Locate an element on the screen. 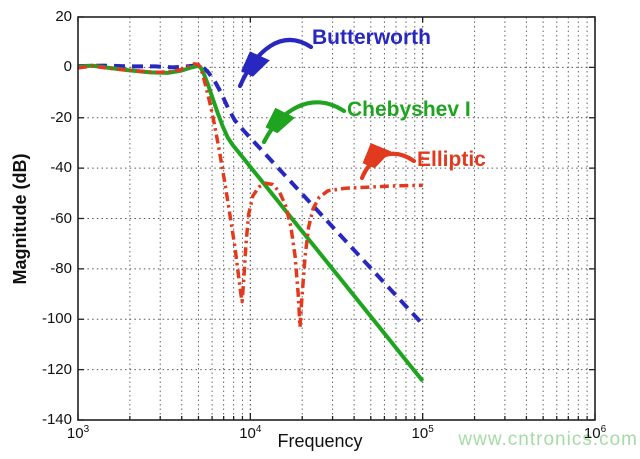 The width and height of the screenshot is (640, 459). y-tick-label: -20 is located at coordinates (61, 117).